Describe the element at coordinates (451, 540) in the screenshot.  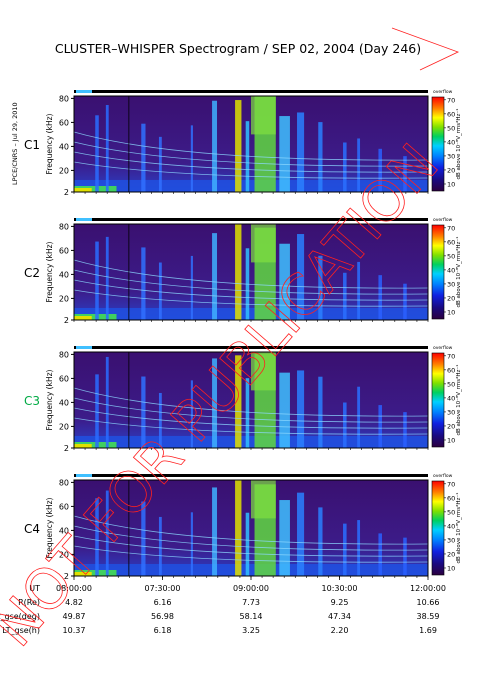
I see `colorbar-tick-label: 30` at that location.